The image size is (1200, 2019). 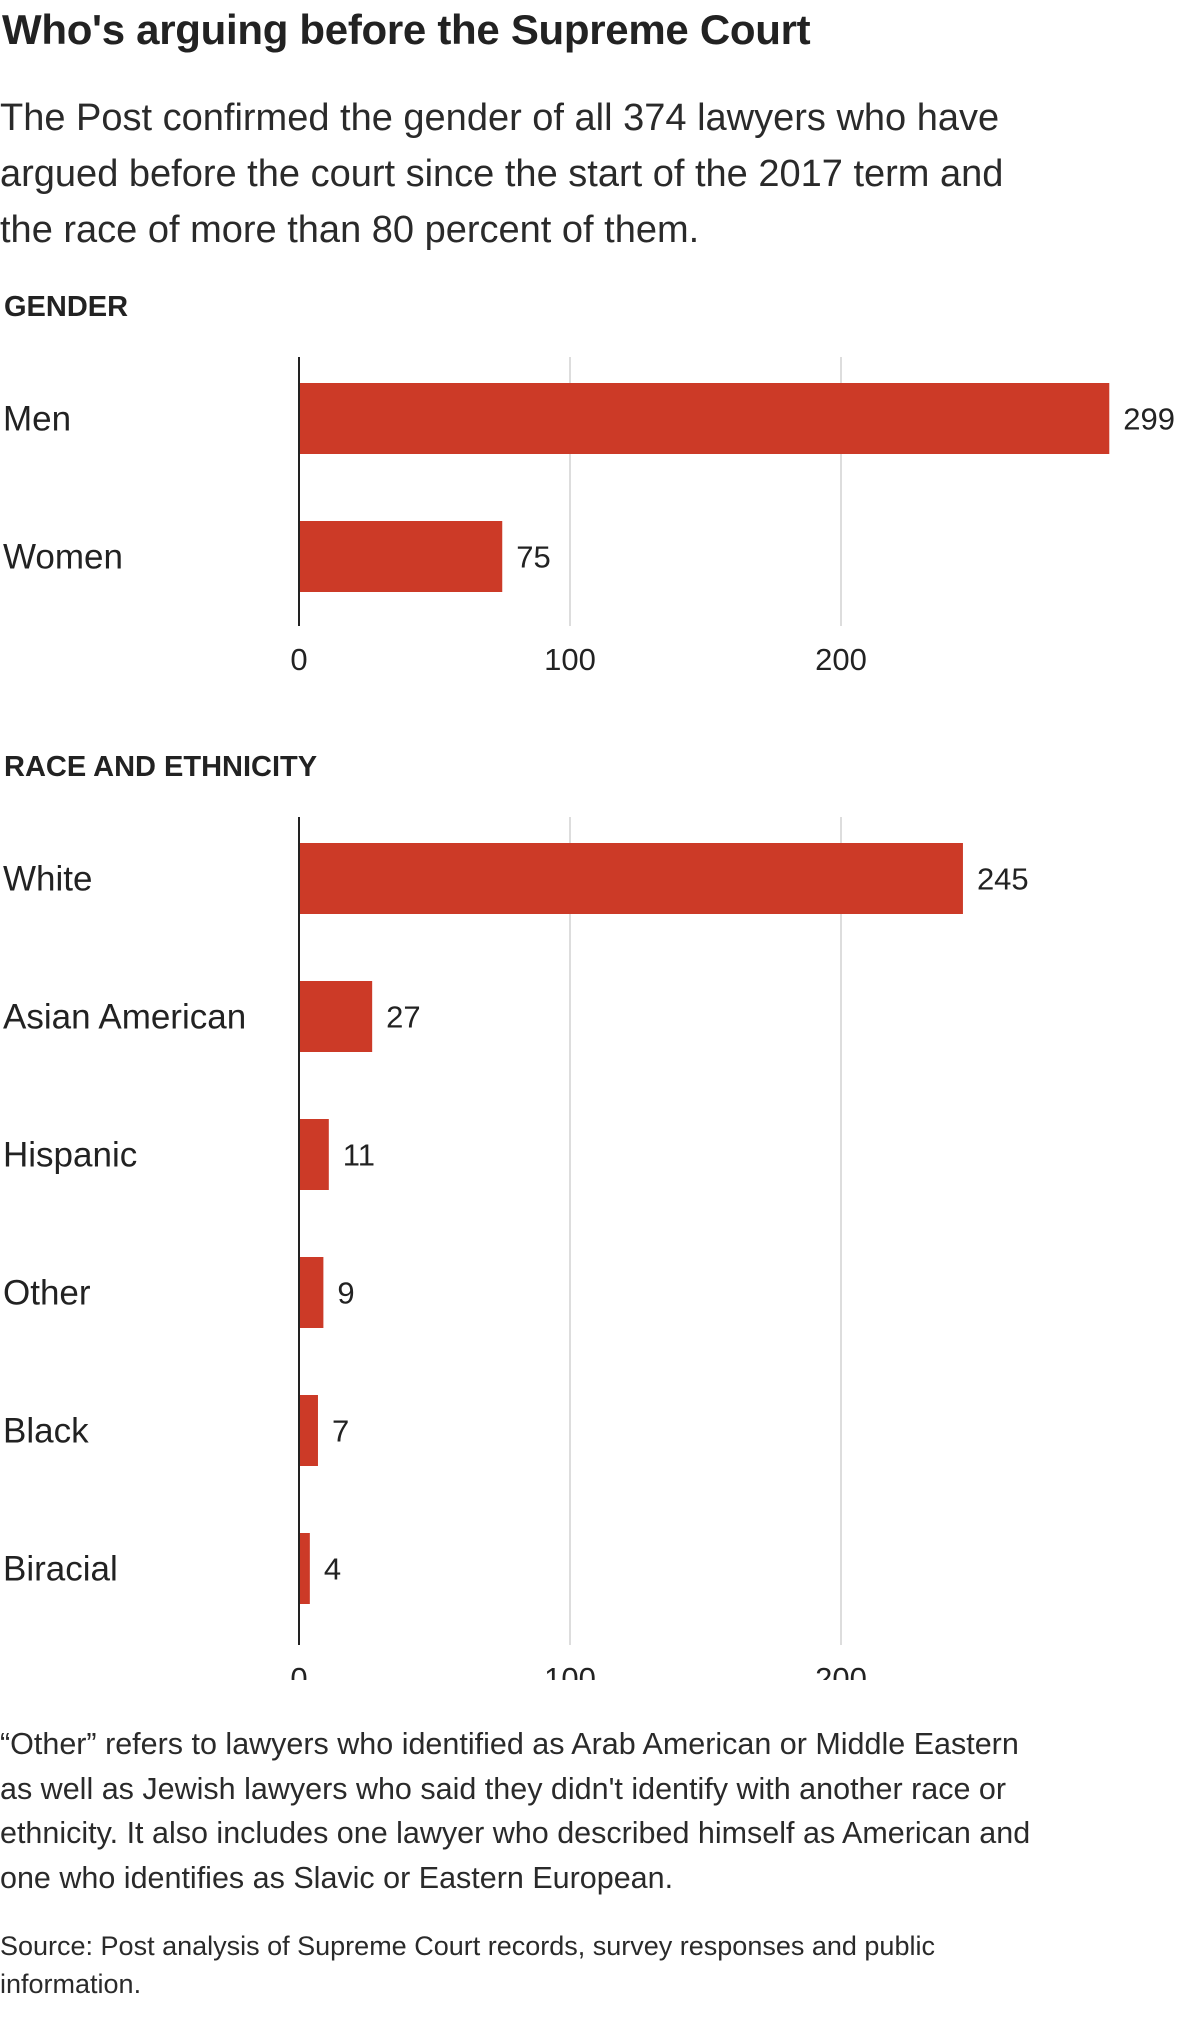 I want to click on value-label: 299, so click(x=1149, y=419).